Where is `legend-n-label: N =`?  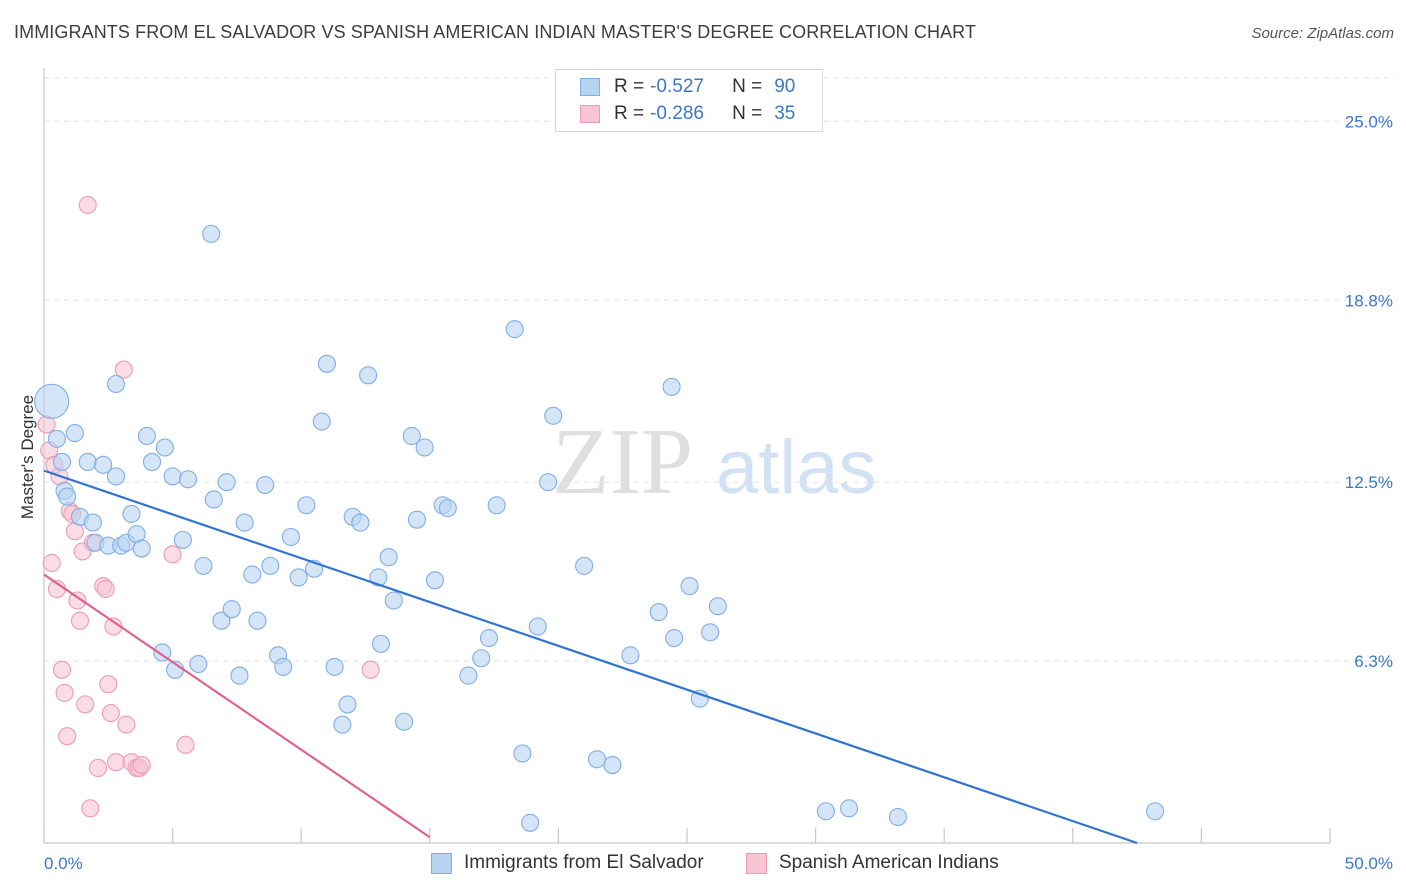
legend-n-label: N = is located at coordinates (747, 86).